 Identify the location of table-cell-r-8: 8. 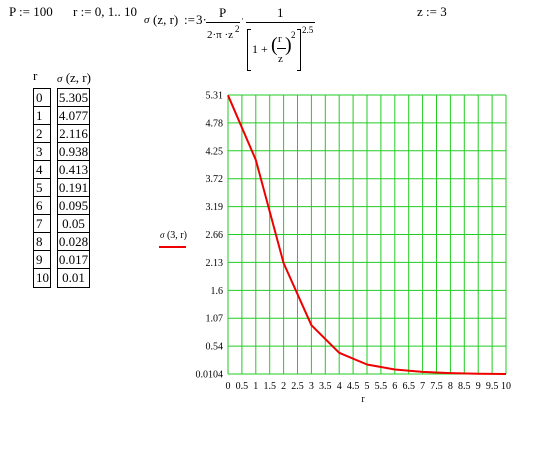
(42, 242).